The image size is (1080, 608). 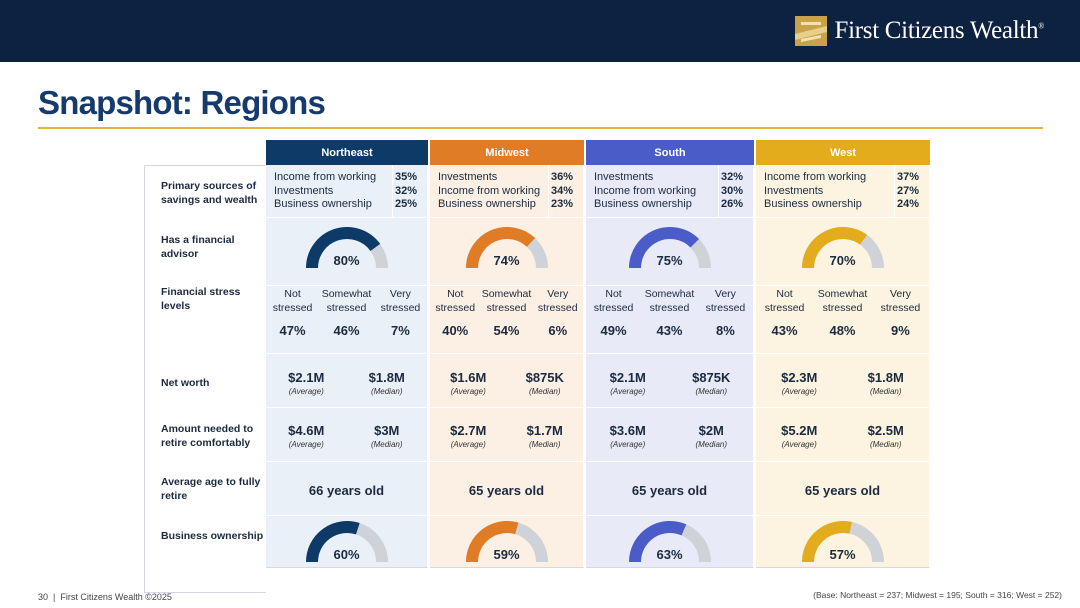 What do you see at coordinates (387, 430) in the screenshot?
I see `retire-median-value: $3M` at bounding box center [387, 430].